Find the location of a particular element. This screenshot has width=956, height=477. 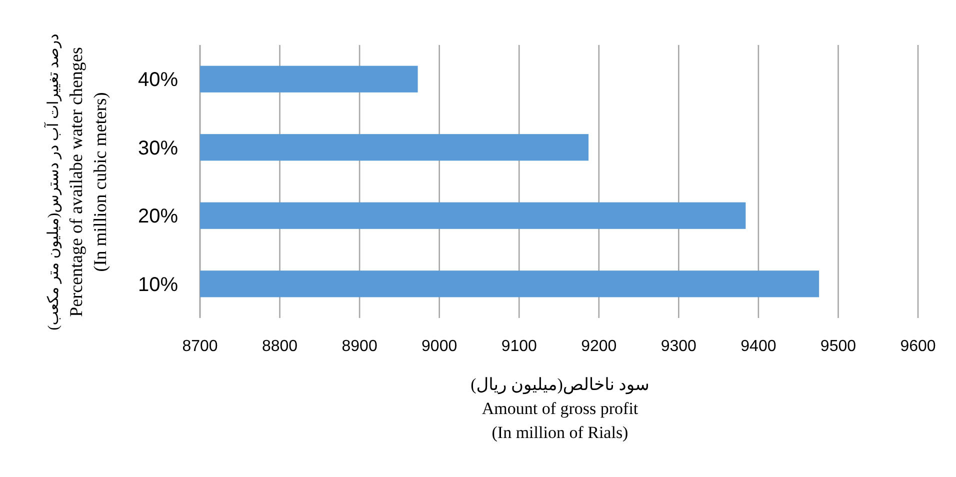

x-tick-label: 8900 is located at coordinates (360, 346).